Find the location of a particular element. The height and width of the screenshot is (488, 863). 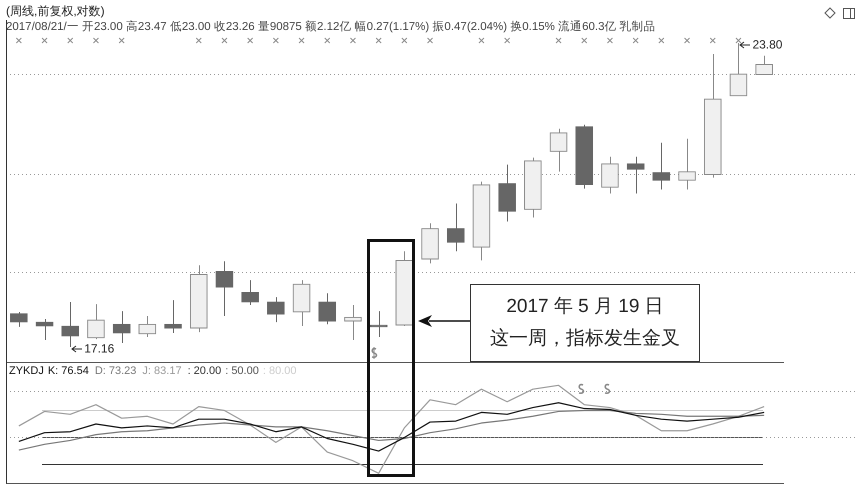

annotation: 2017 年 5 月 19 日 is located at coordinates (585, 307).